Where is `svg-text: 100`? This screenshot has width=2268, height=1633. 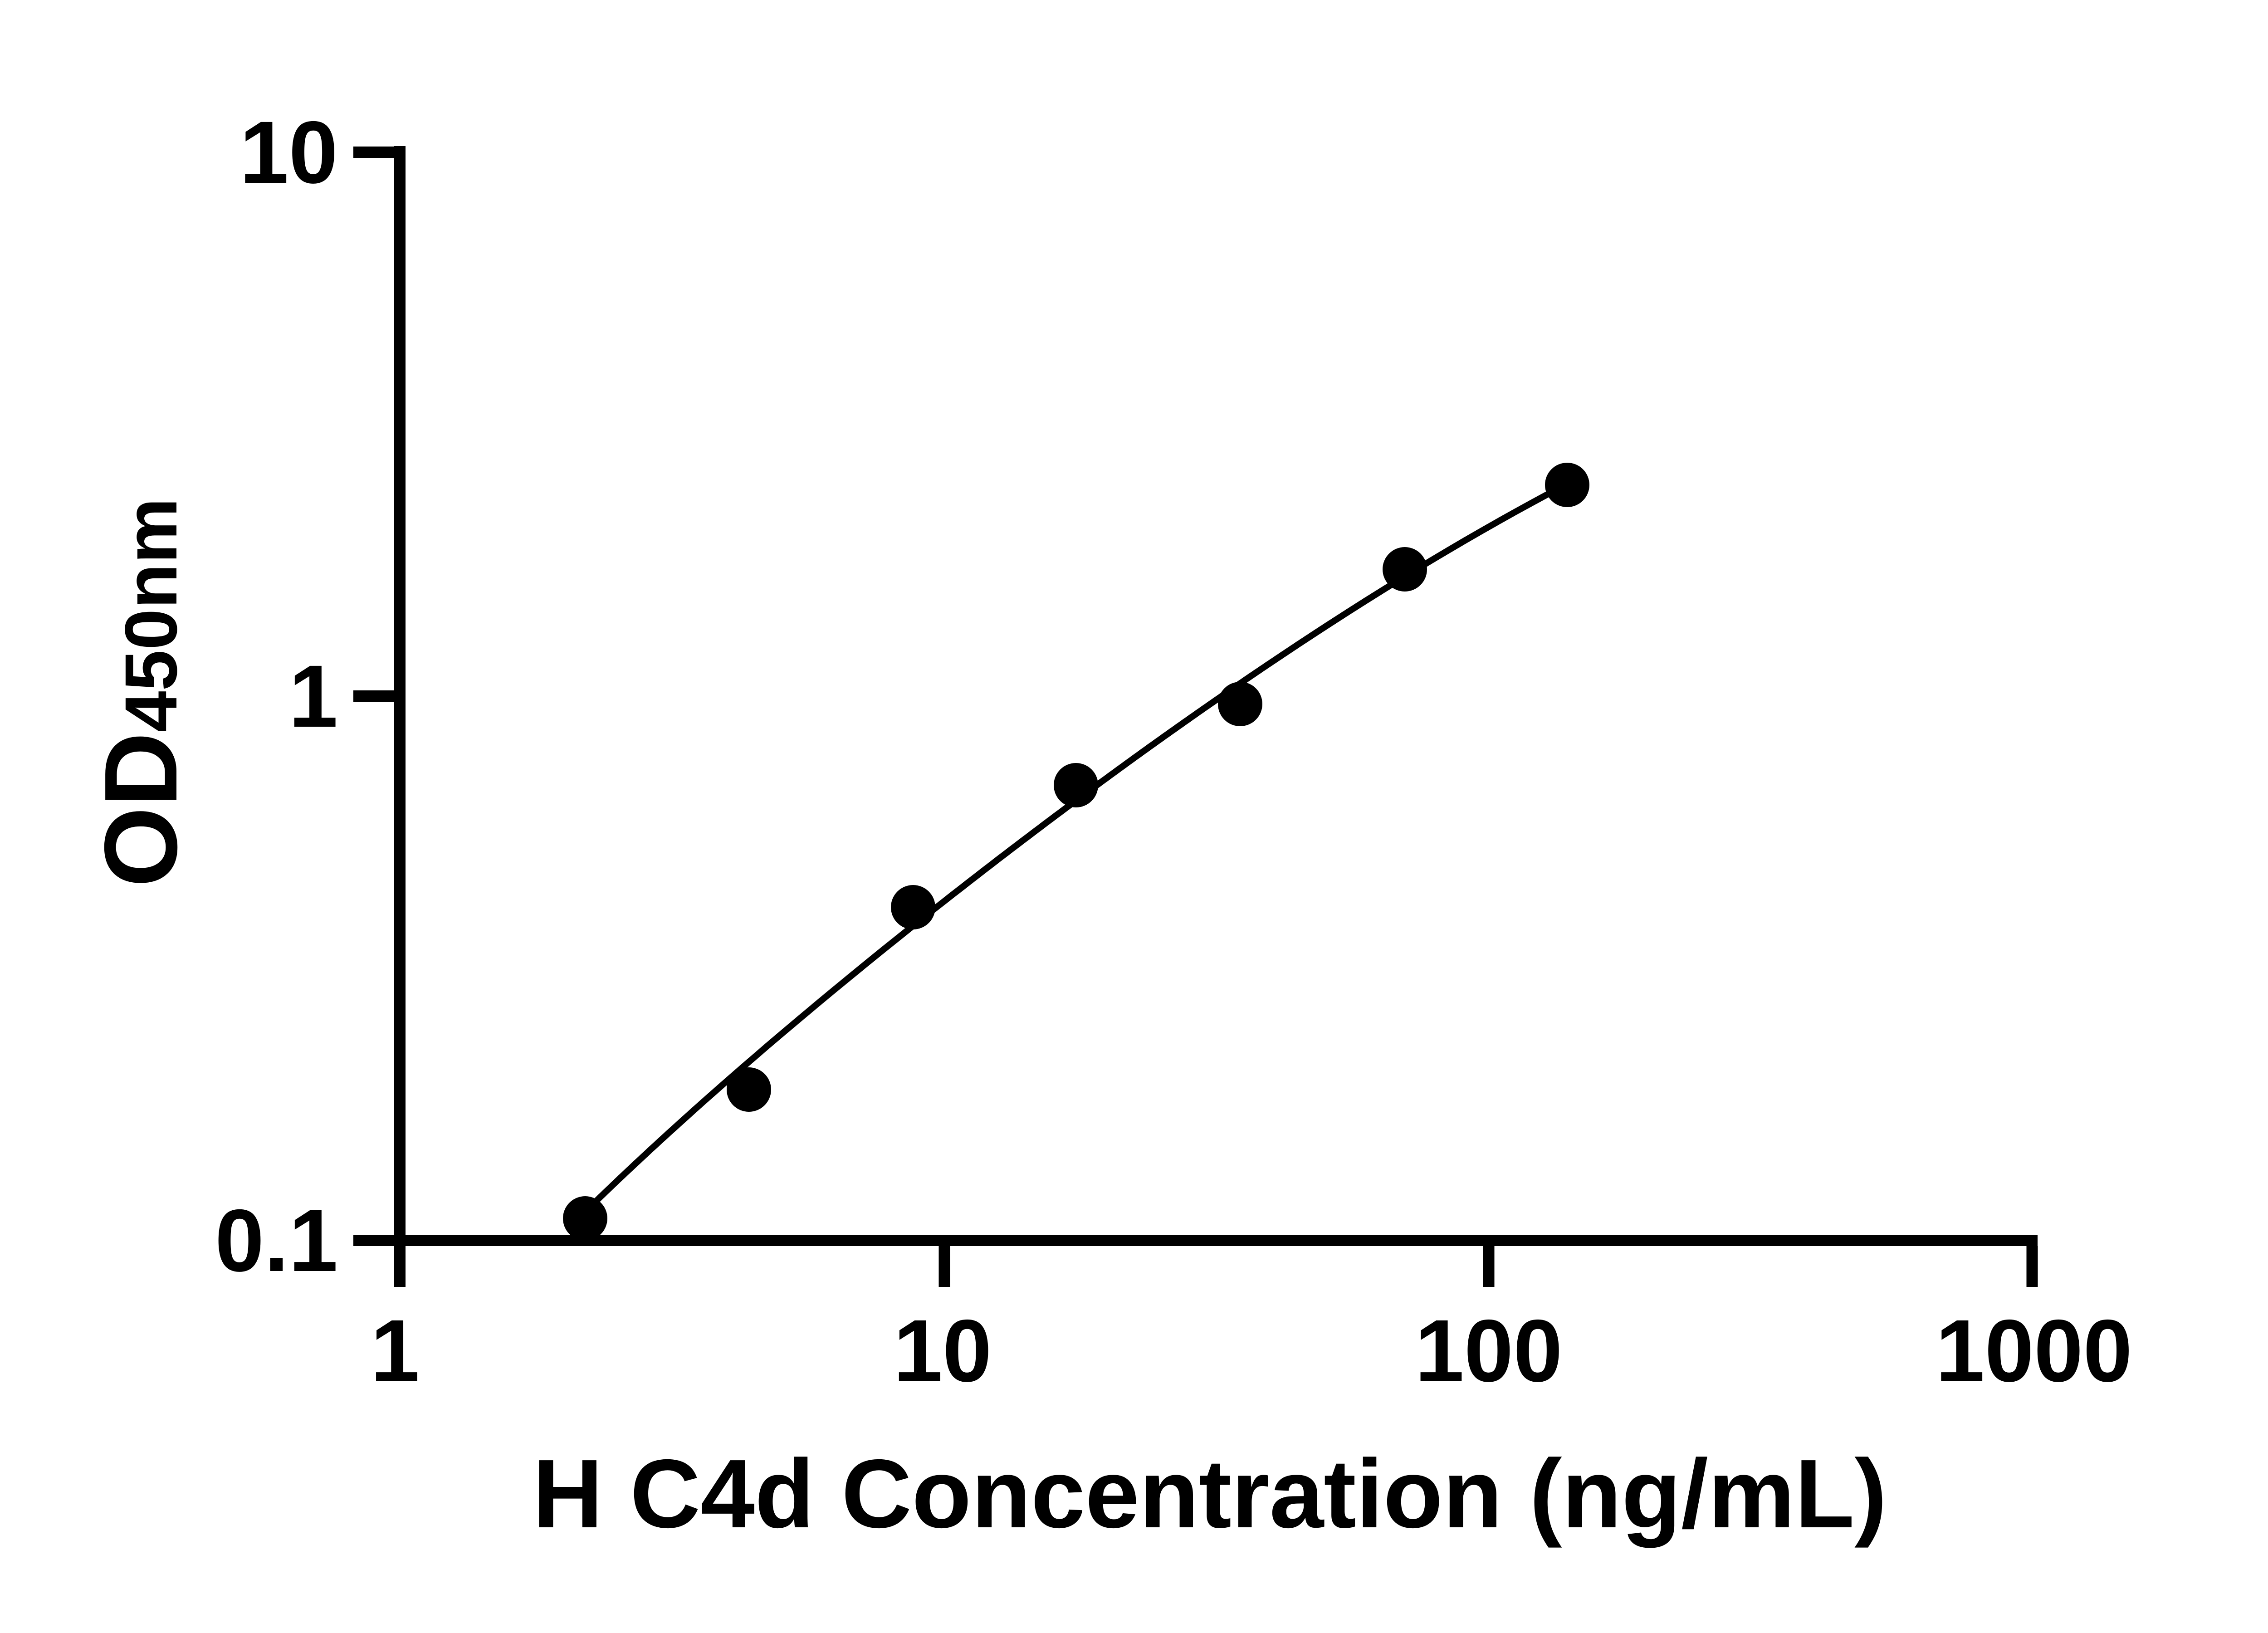
svg-text: 100 is located at coordinates (1489, 1350).